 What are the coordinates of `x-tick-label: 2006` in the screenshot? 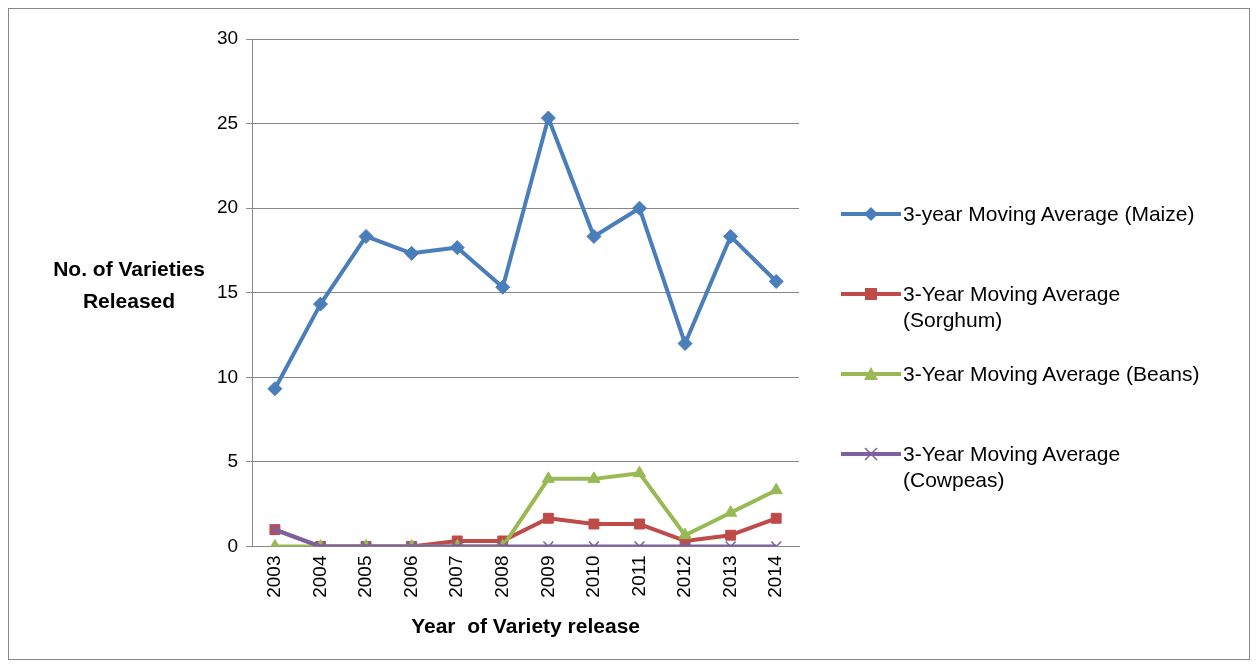 It's located at (410, 576).